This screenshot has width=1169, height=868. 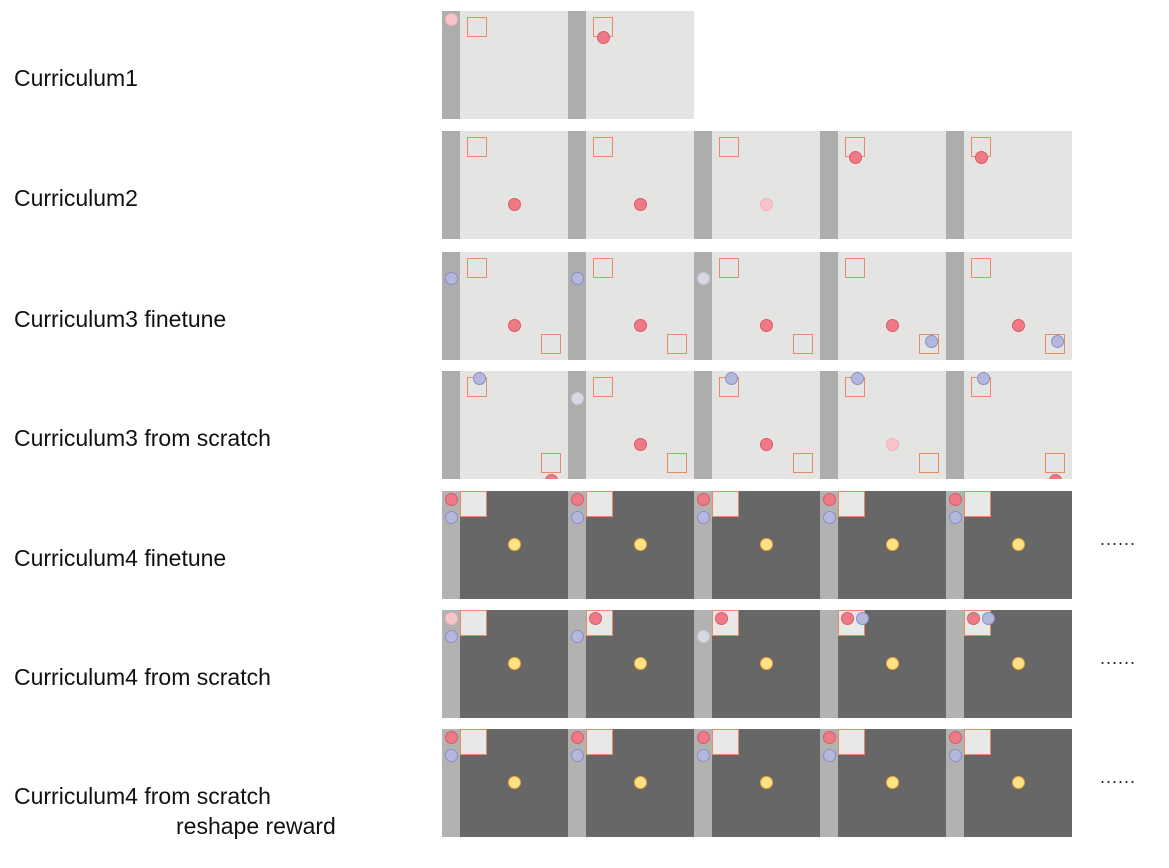 What do you see at coordinates (142, 677) in the screenshot?
I see `row-label-text: Curriculum4 from scratch` at bounding box center [142, 677].